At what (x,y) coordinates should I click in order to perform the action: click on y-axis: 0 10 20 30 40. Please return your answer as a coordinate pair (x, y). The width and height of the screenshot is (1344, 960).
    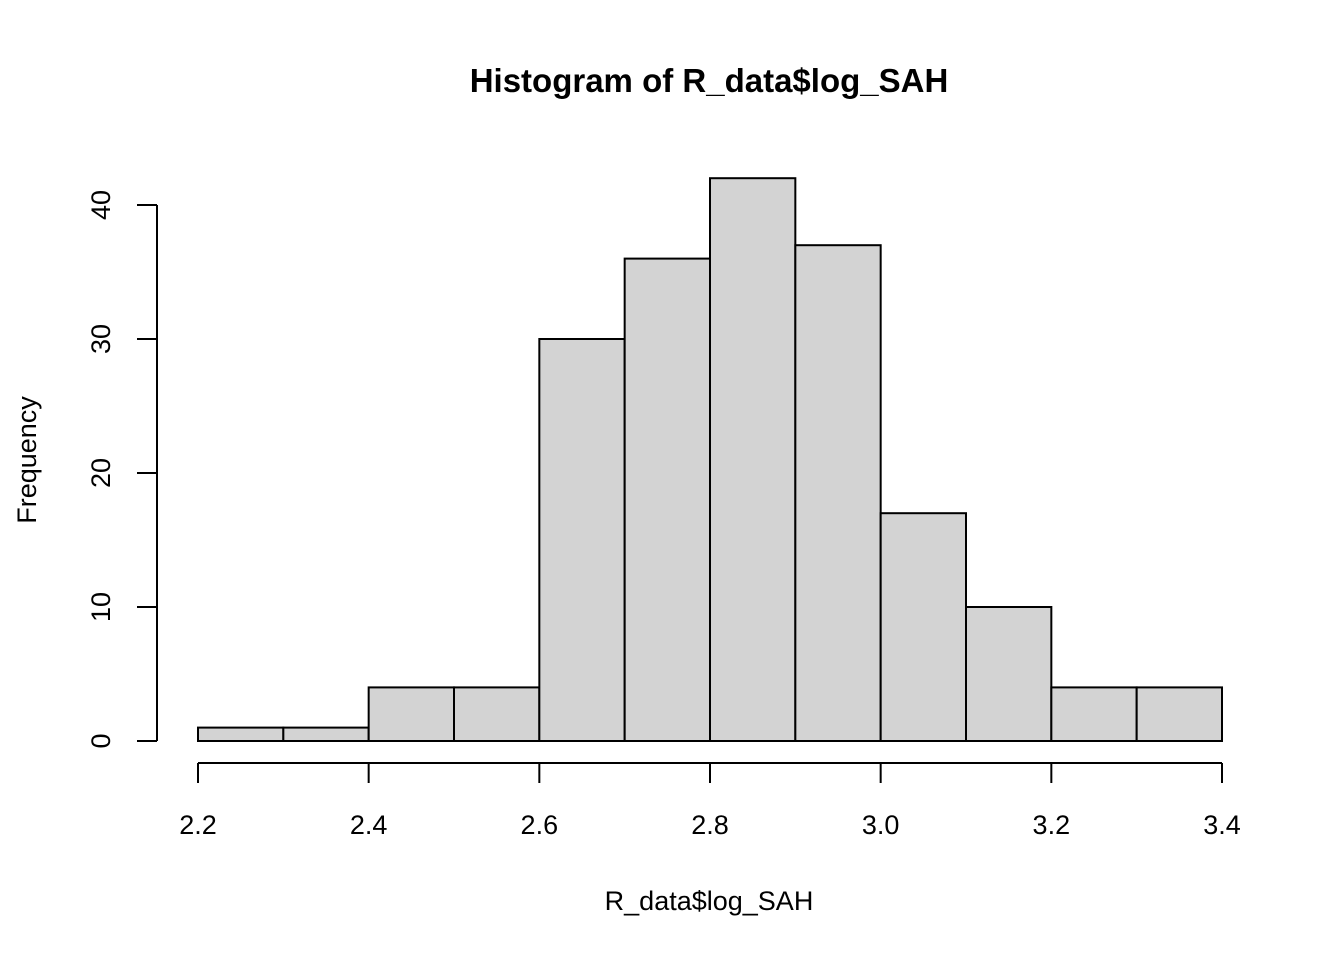
    Looking at the image, I should click on (122, 469).